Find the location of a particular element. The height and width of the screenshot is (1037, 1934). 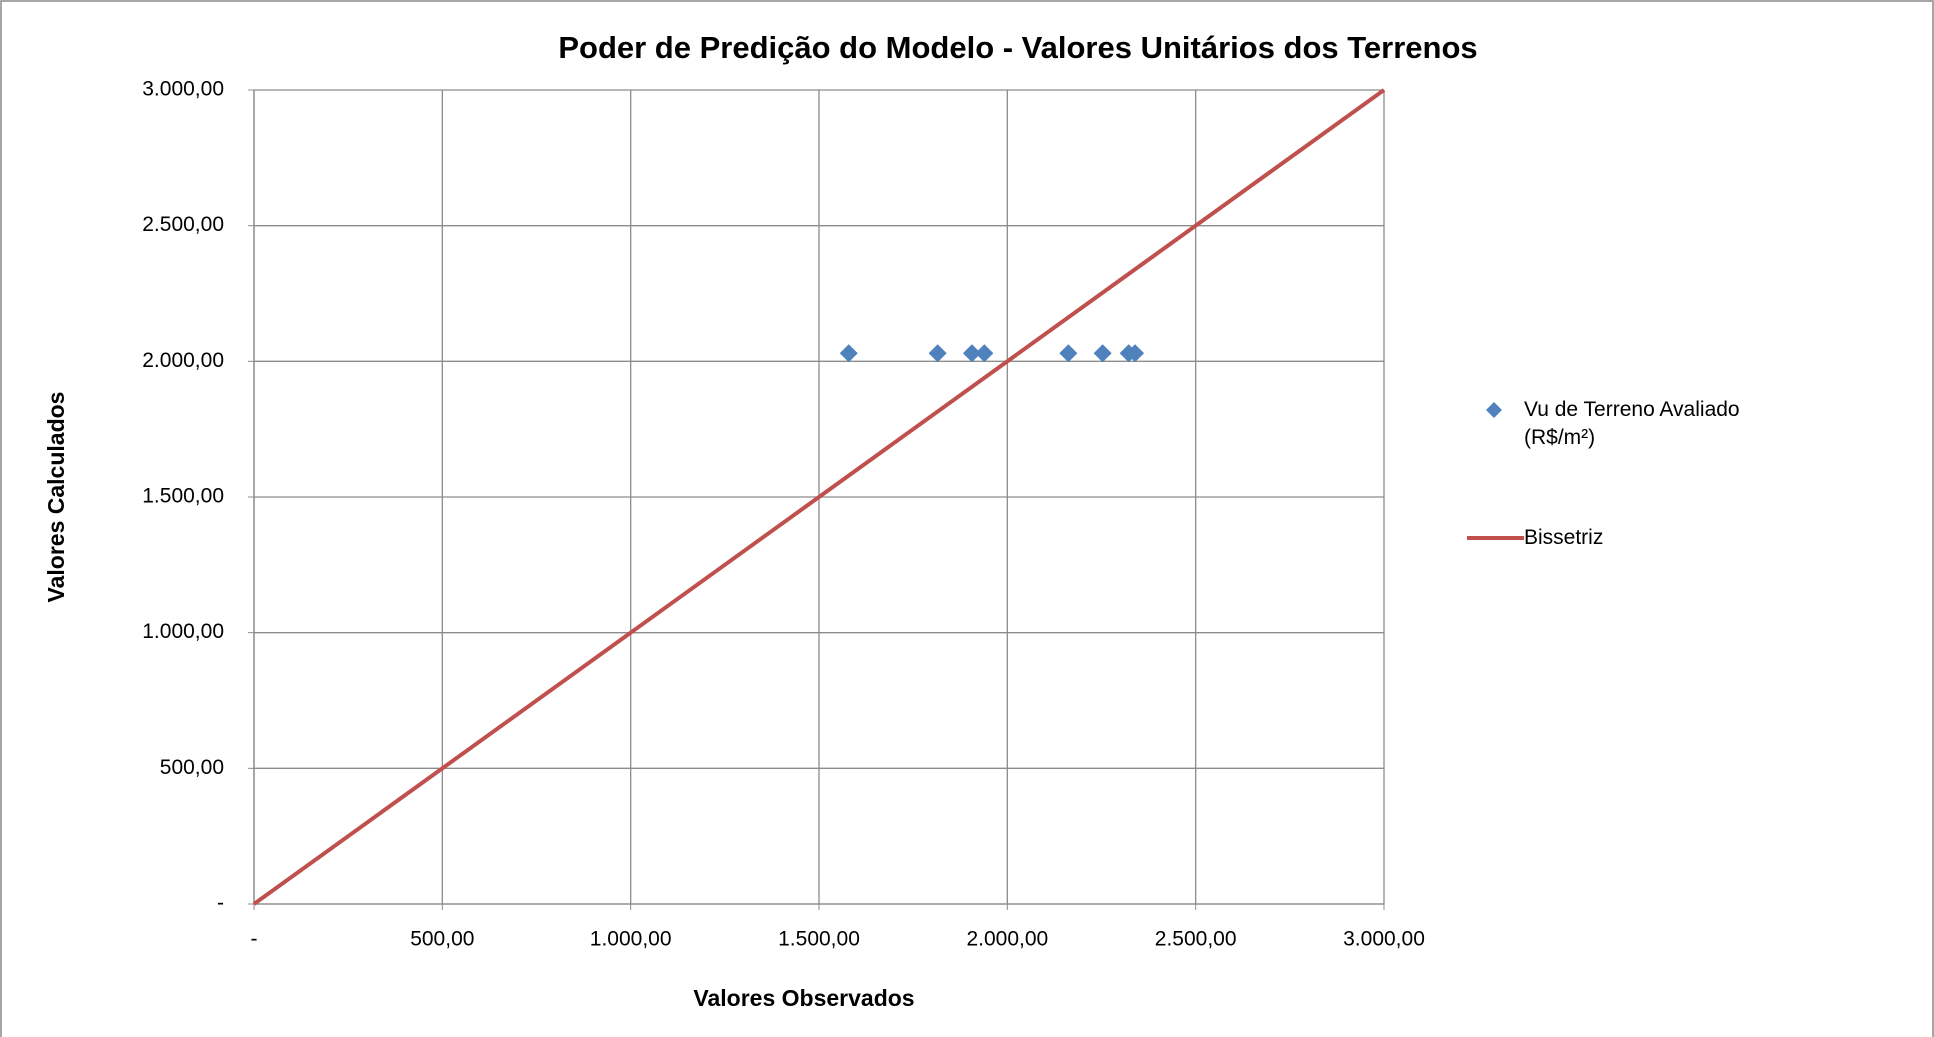

y-tick-label: 500,00 is located at coordinates (192, 767).